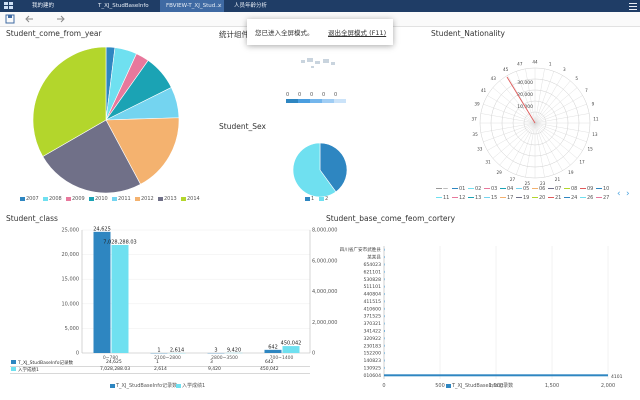 Image resolution: width=640 pixels, height=400 pixels. I want to click on y-tick-label: 0, so click(77, 354).